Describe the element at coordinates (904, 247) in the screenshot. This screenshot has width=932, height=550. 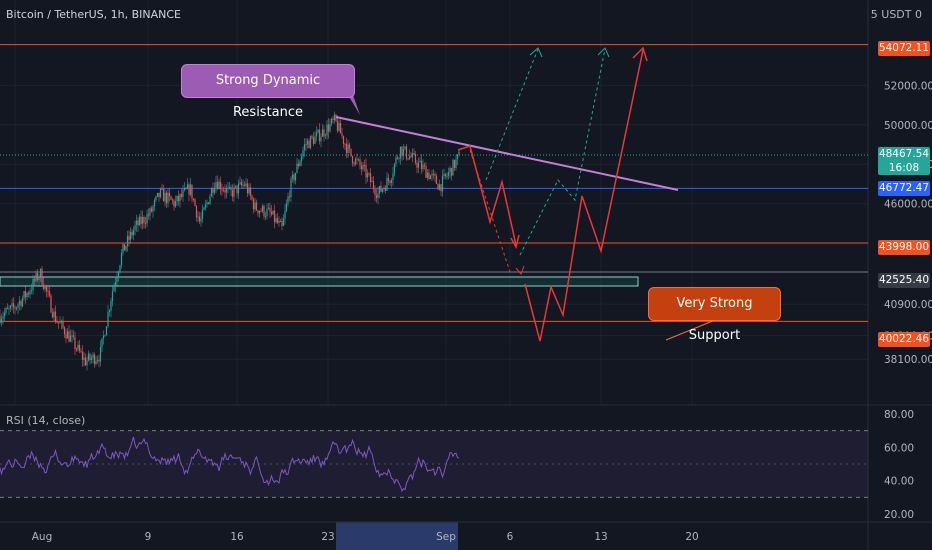
I see `price-tag-43998: 43998.00` at that location.